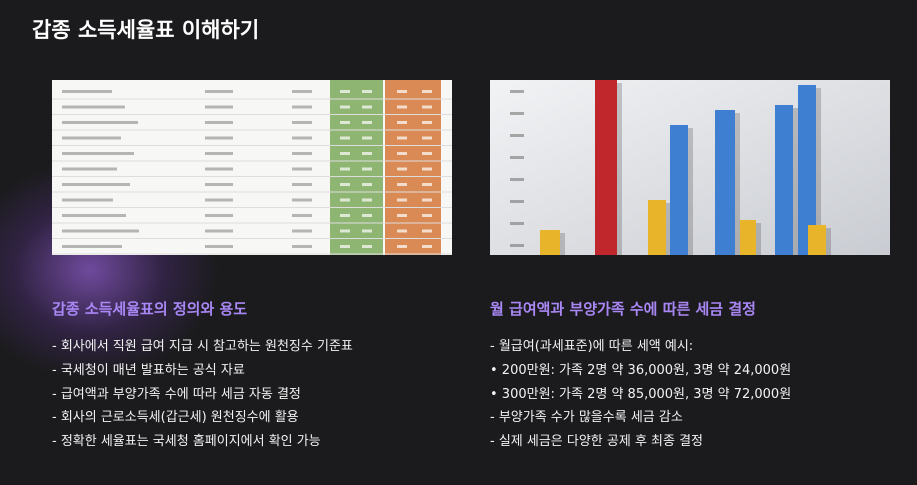 The image size is (917, 485). What do you see at coordinates (356, 167) in the screenshot?
I see `green-band` at bounding box center [356, 167].